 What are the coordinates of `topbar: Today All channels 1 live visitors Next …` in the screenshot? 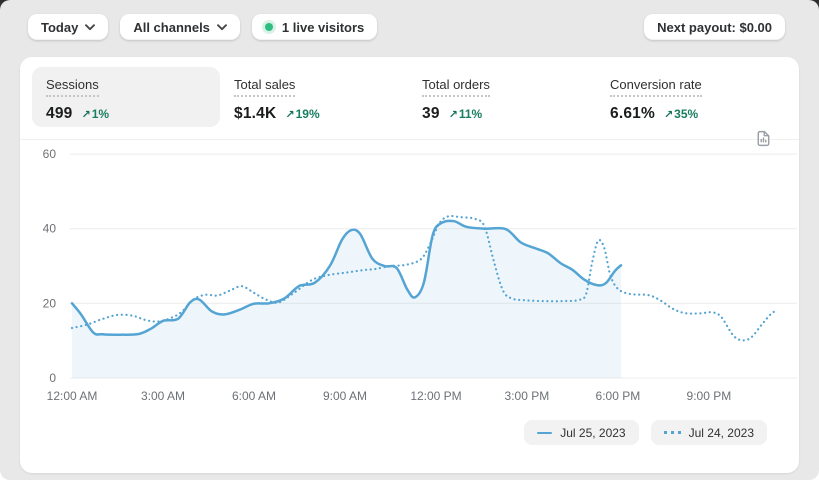 It's located at (409, 22).